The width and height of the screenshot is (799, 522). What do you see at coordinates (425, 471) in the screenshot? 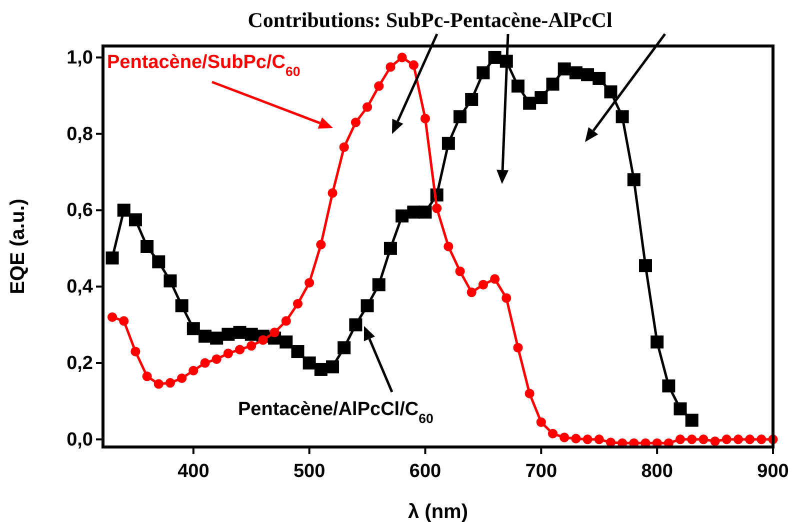
I see `x-tick-label: 600` at bounding box center [425, 471].